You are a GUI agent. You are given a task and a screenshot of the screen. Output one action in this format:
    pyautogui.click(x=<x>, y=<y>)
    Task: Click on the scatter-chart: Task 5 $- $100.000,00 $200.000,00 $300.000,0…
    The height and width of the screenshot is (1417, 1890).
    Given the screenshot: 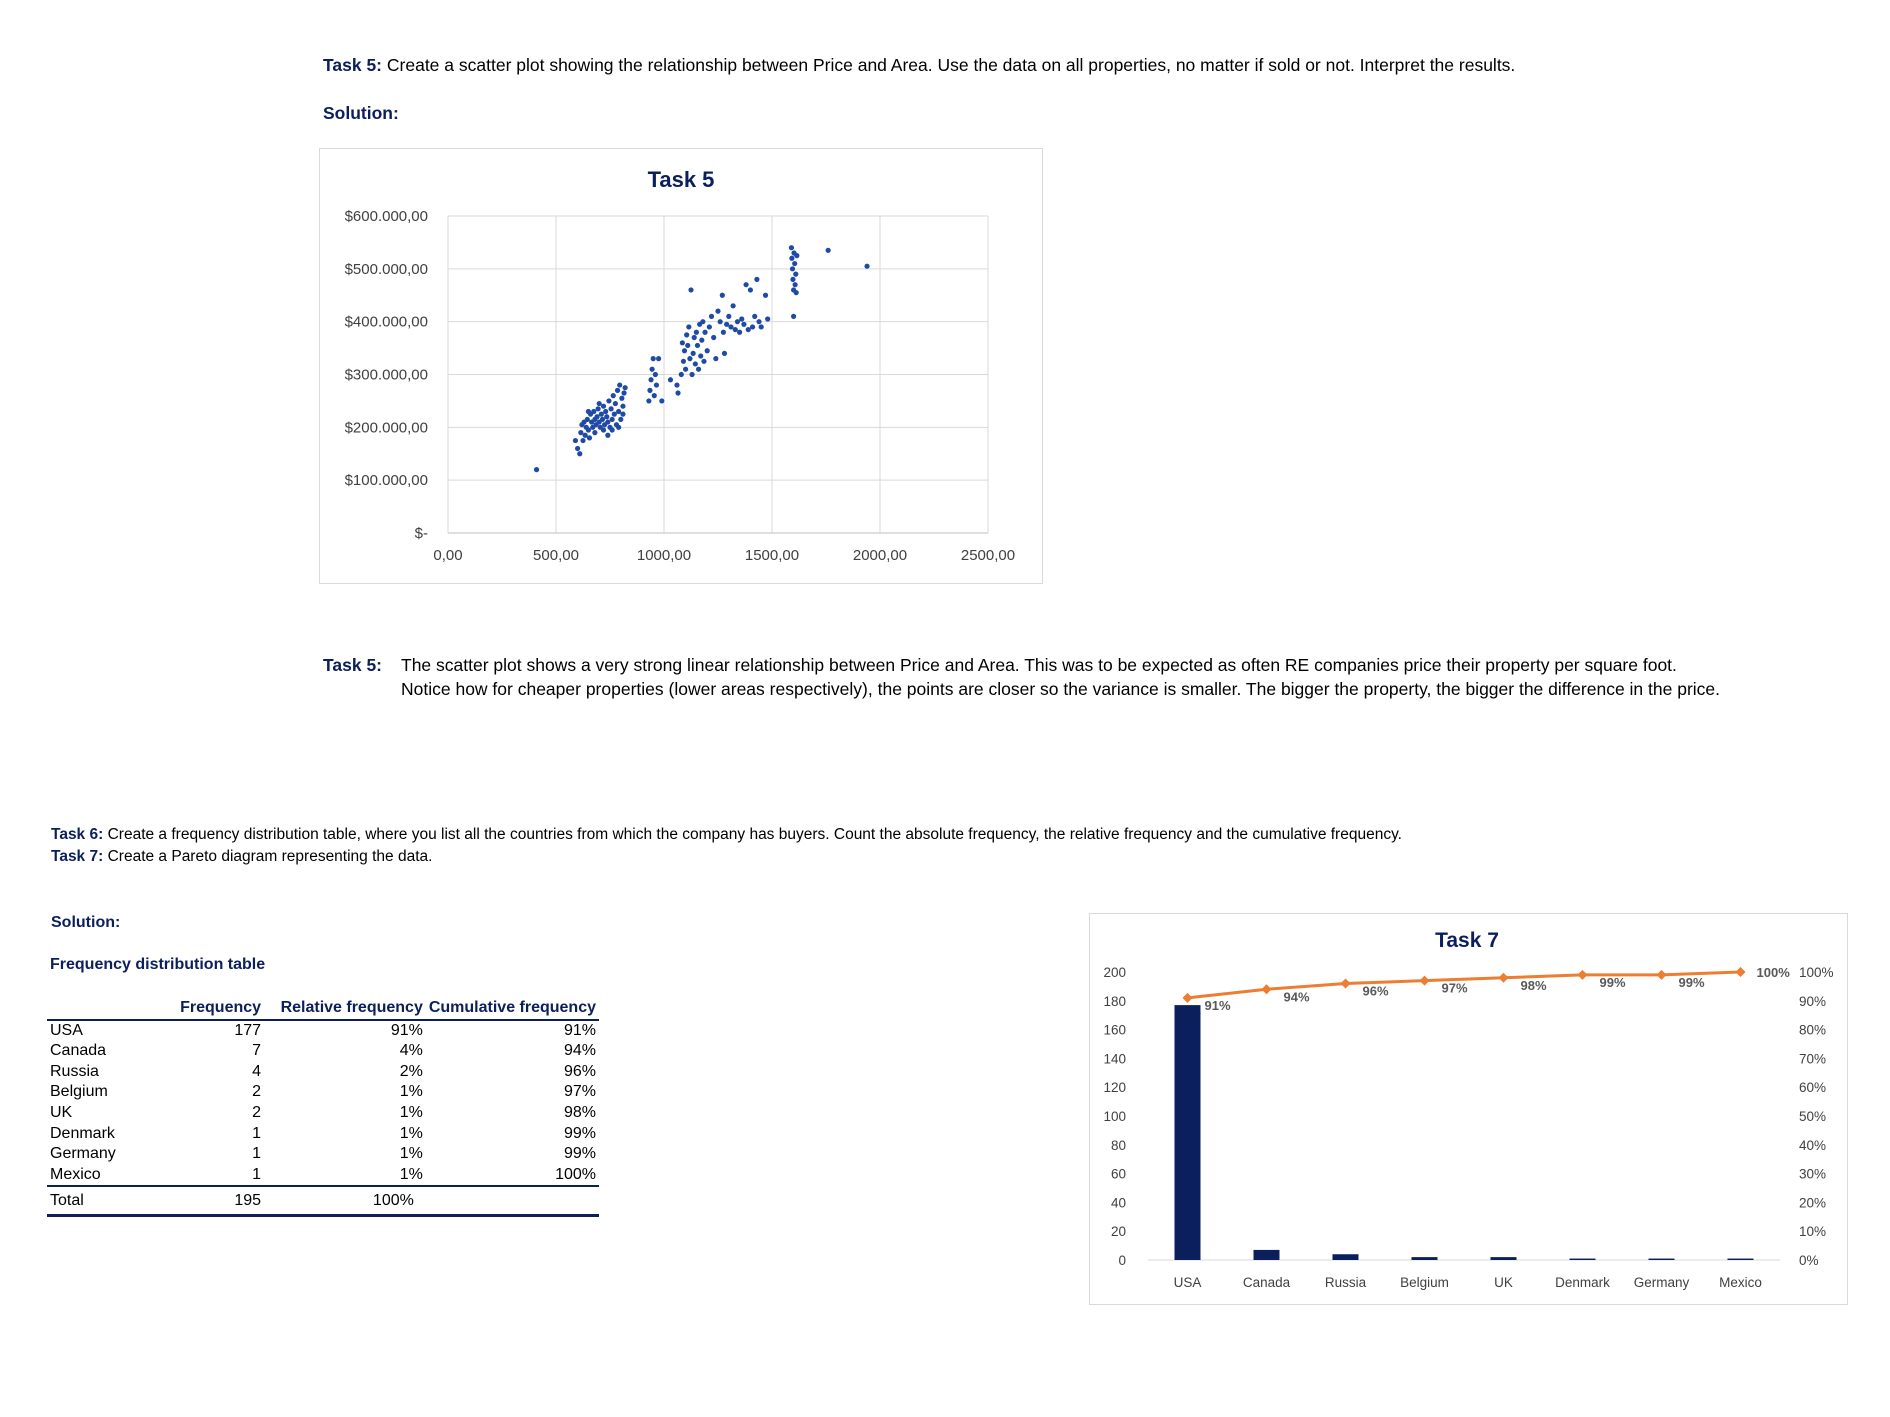 What is the action you would take?
    pyautogui.click(x=680, y=365)
    